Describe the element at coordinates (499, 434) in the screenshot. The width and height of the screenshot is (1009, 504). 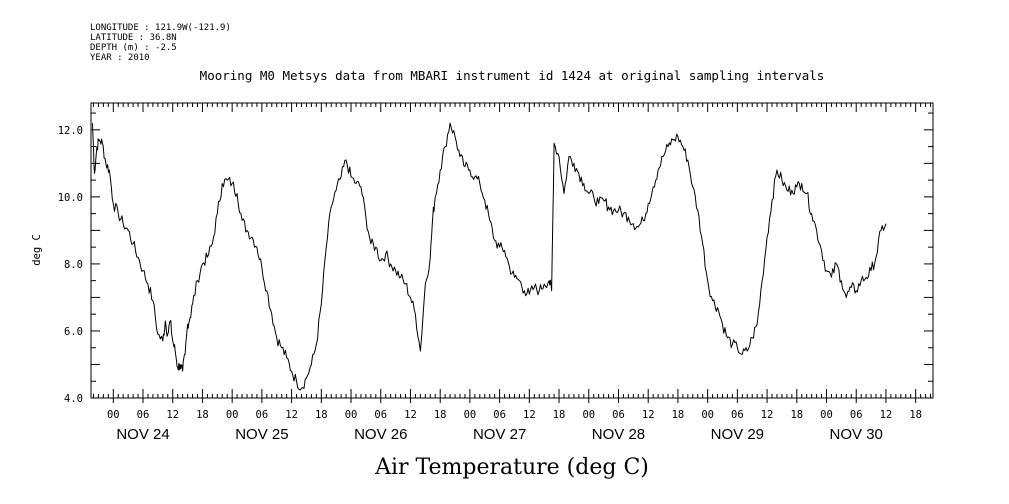
I see `x-day-label: NOV 27` at that location.